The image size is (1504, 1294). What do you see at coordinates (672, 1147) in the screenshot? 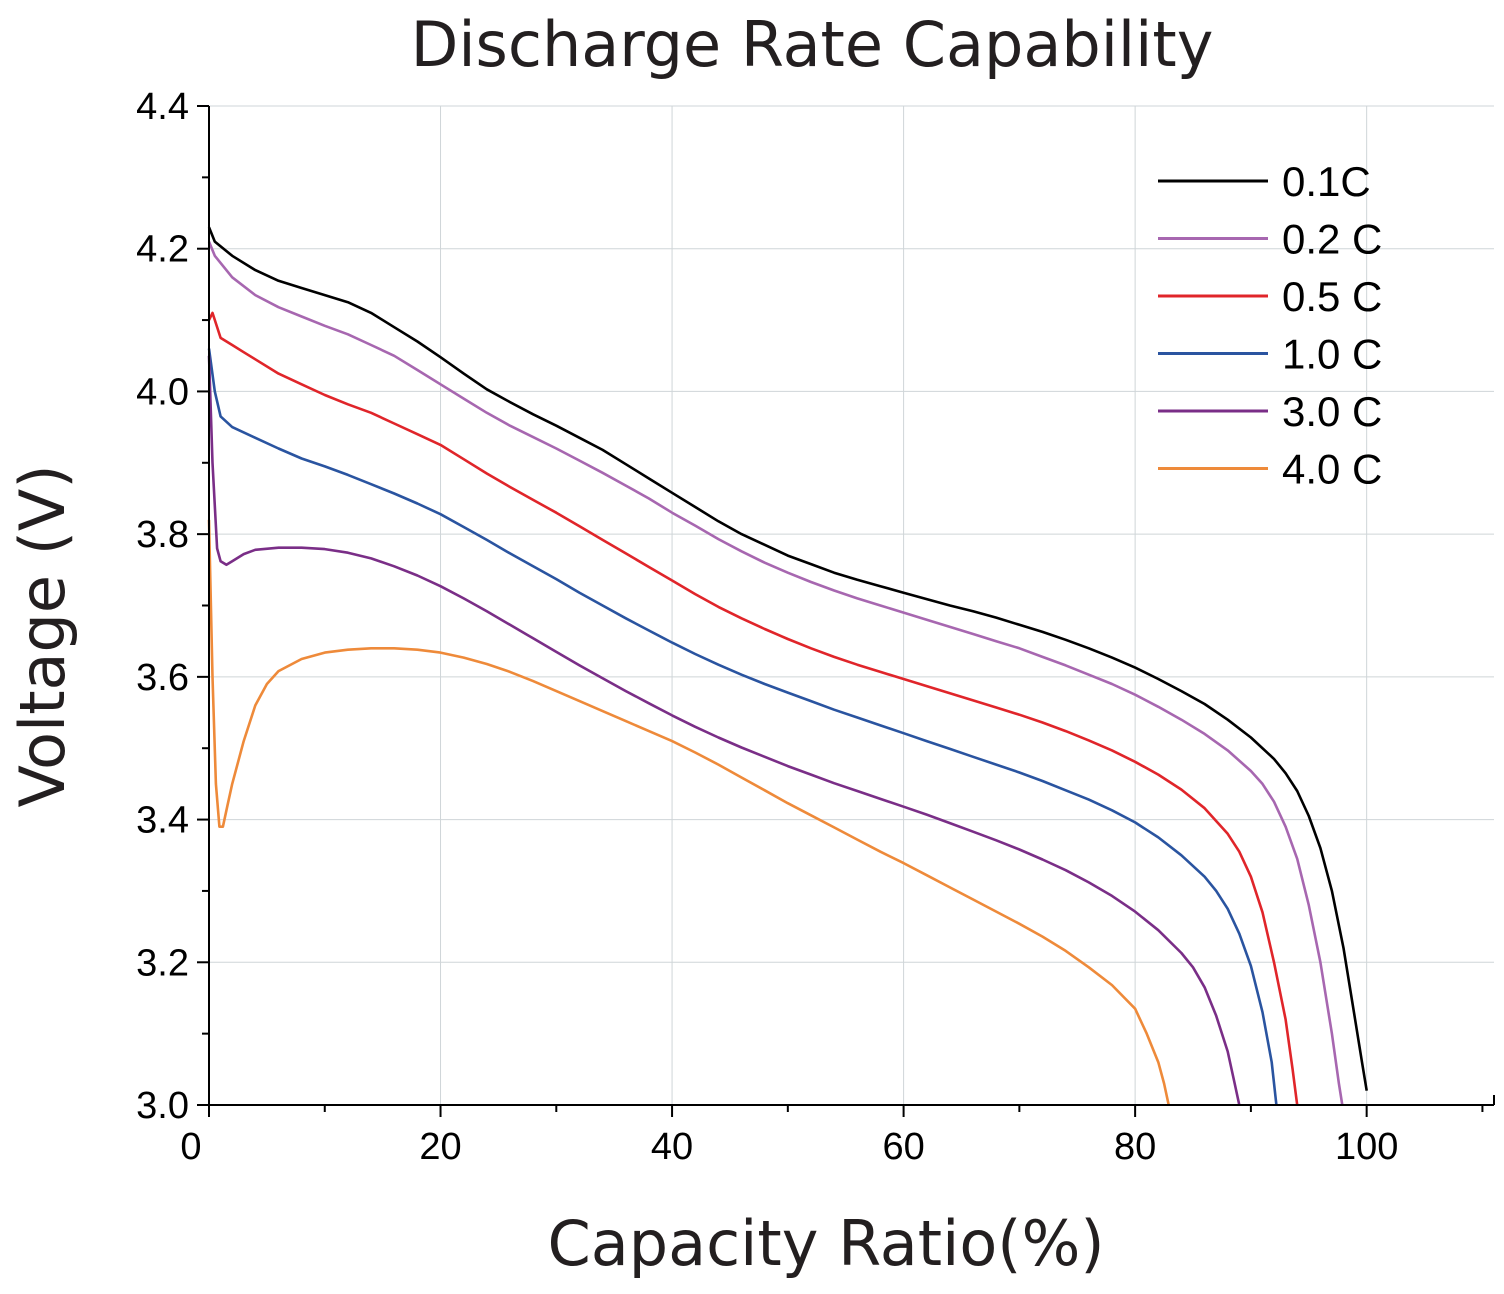
I see `x-tick-label: 40` at bounding box center [672, 1147].